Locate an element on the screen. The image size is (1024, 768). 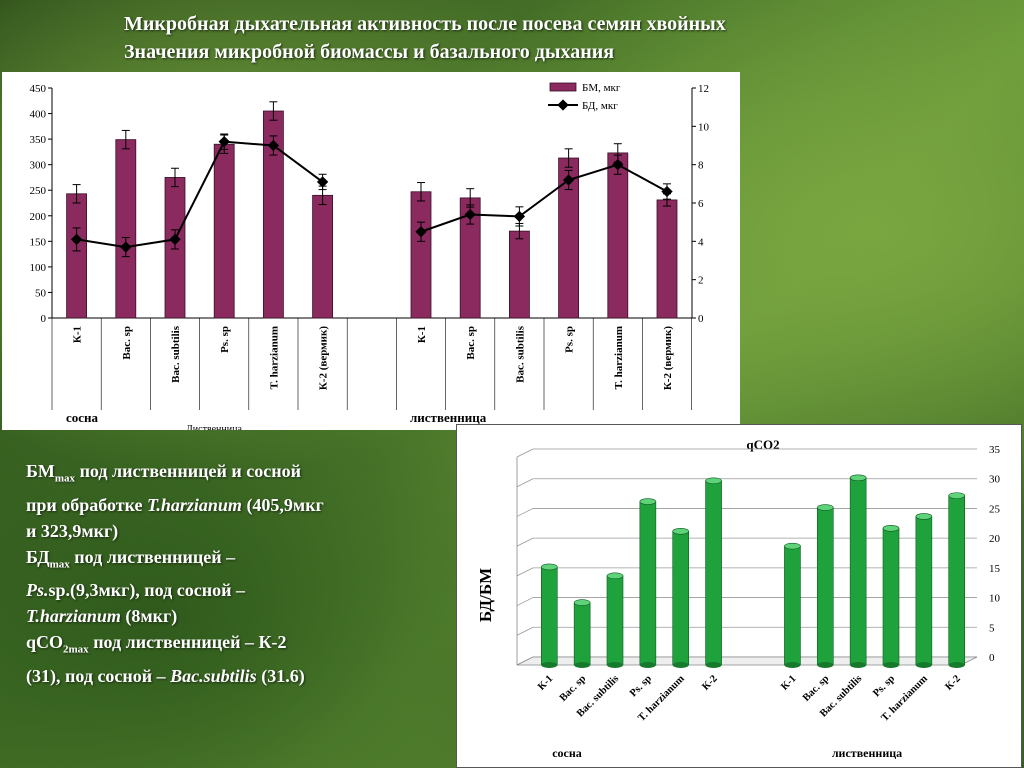
left-tick-label: 150 is located at coordinates (38, 242).